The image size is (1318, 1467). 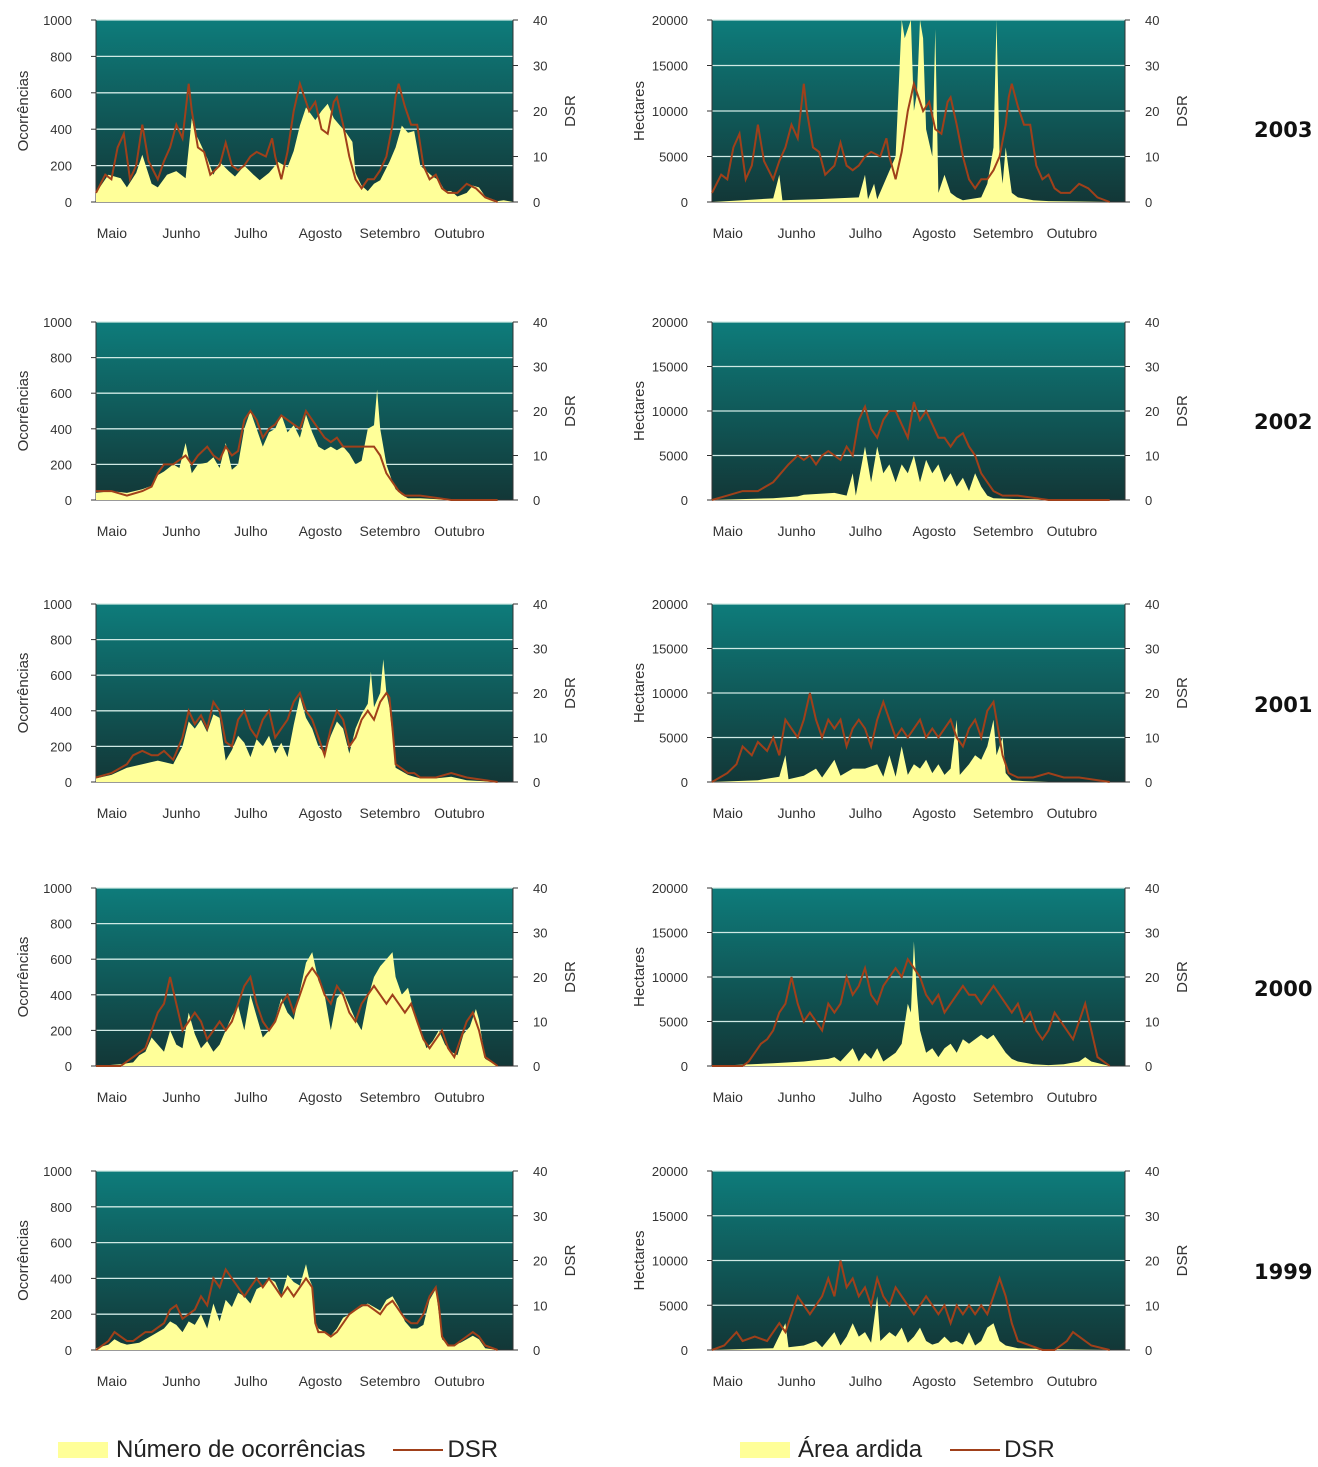 I want to click on y-axis-title: Ocorrências, so click(x=23, y=411).